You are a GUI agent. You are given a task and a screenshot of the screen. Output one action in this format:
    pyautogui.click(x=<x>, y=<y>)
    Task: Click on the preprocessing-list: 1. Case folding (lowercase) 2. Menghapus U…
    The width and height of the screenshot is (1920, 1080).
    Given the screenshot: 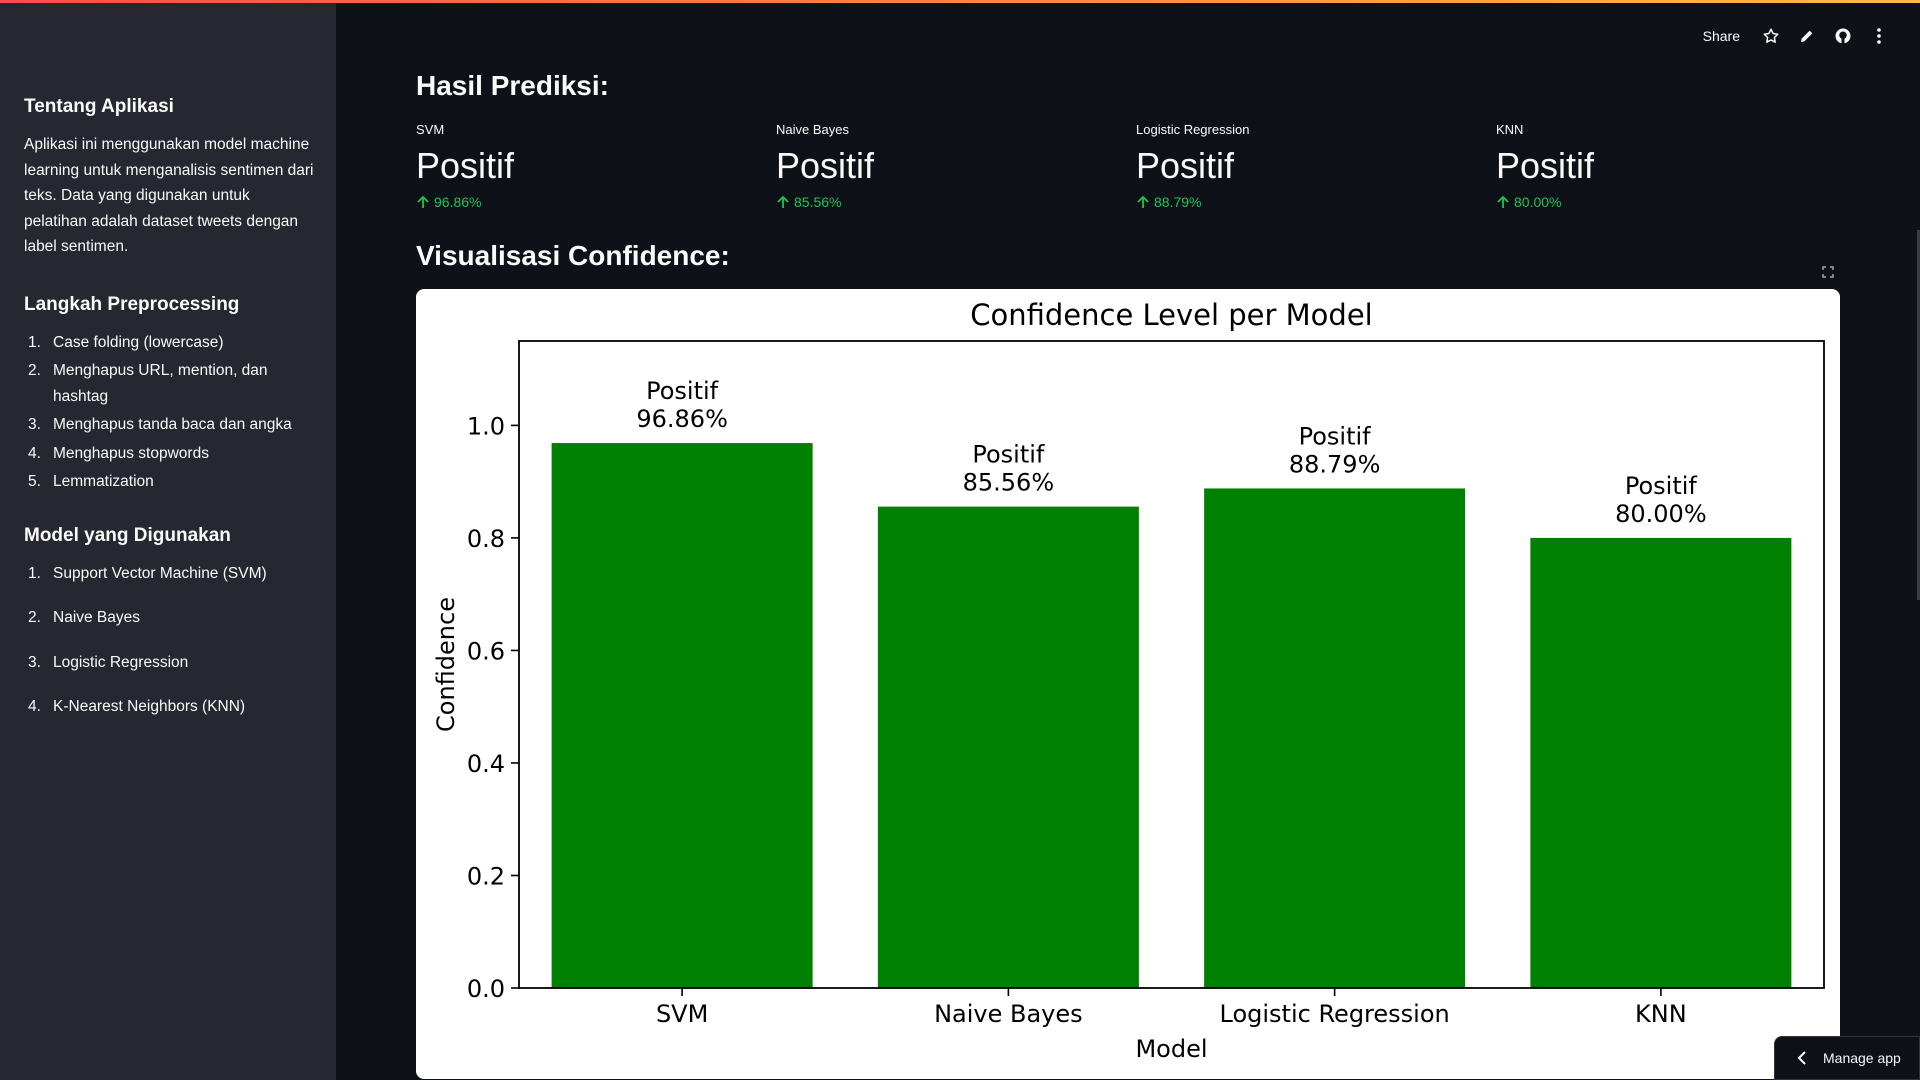 What is the action you would take?
    pyautogui.click(x=168, y=412)
    